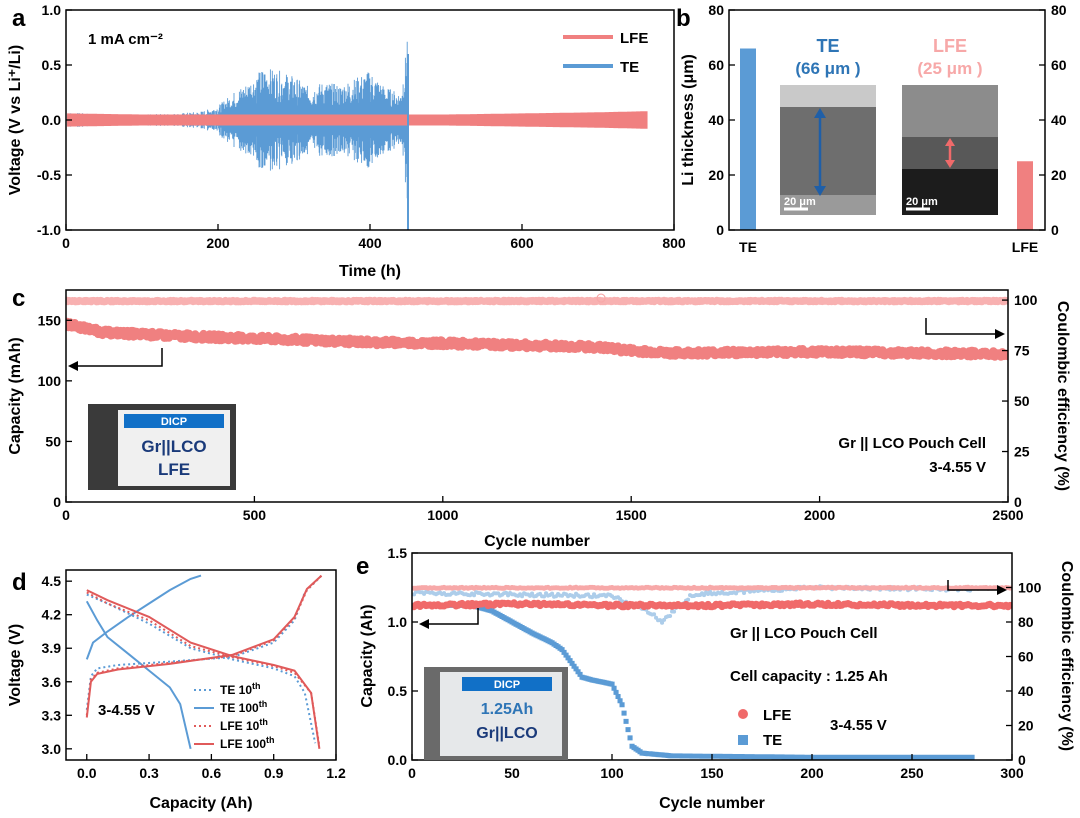 The height and width of the screenshot is (818, 1080). I want to click on legend-label-0: TE 10th, so click(240, 689).